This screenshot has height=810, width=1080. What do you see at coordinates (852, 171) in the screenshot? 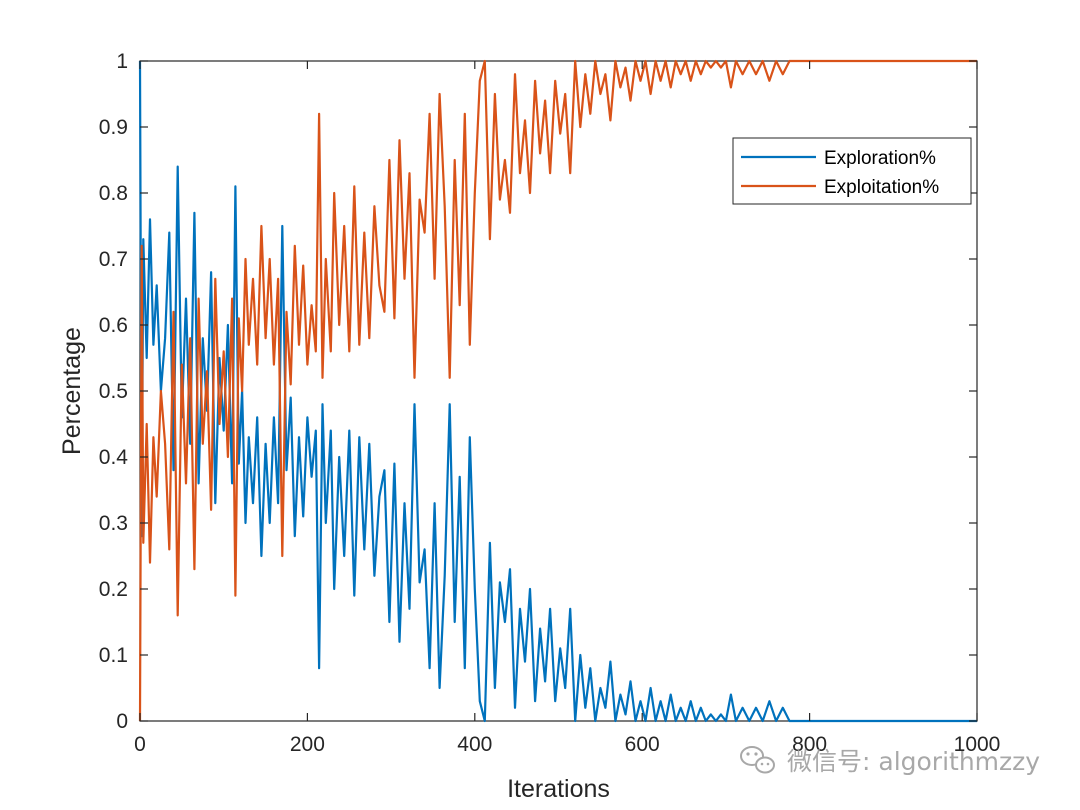
I see `legend: Exploration% Exploitation%` at bounding box center [852, 171].